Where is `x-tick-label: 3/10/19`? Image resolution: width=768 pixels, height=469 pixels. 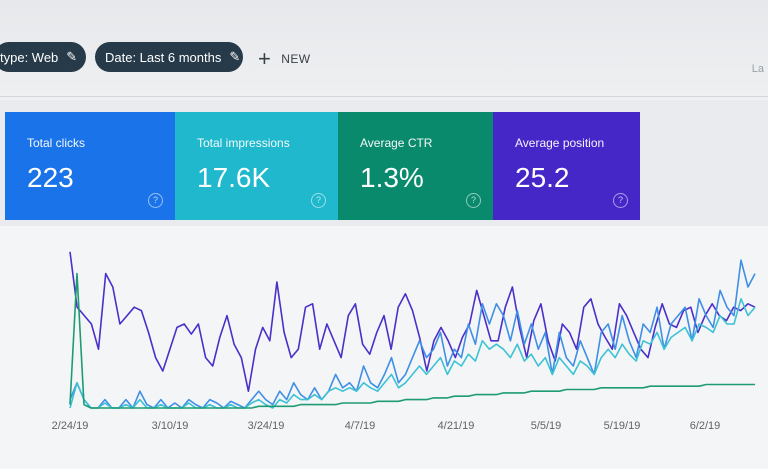
x-tick-label: 3/10/19 is located at coordinates (170, 426).